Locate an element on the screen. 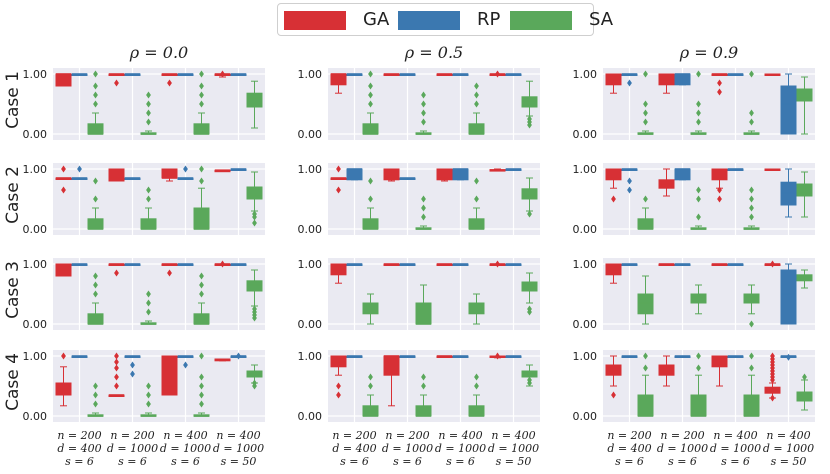 This screenshot has height=474, width=830. x-category-label: n = 400 is located at coordinates (735, 435).